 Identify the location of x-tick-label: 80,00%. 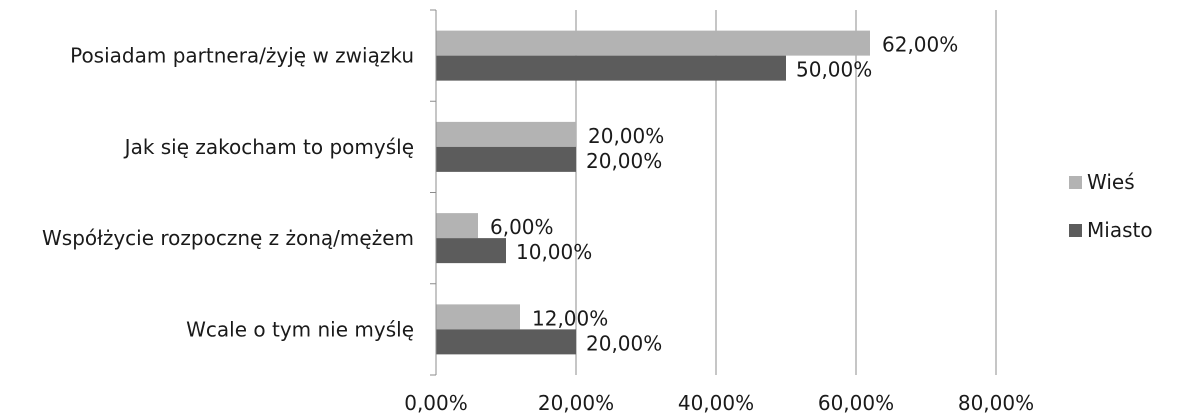
(996, 403).